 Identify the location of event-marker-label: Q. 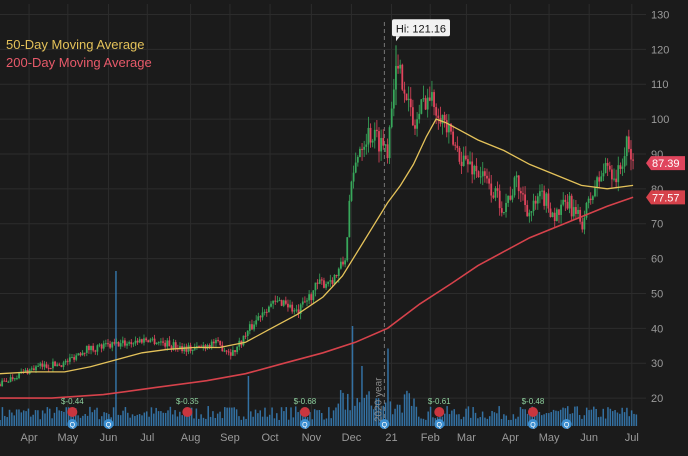
(440, 425).